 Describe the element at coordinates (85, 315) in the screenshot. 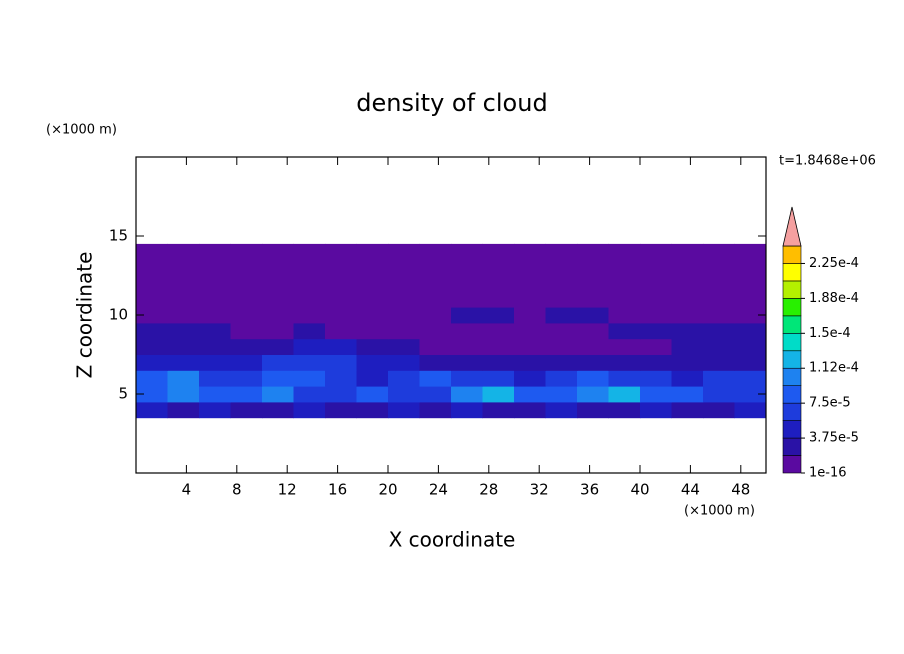

I see `y-axis-label: Z coordinate` at that location.